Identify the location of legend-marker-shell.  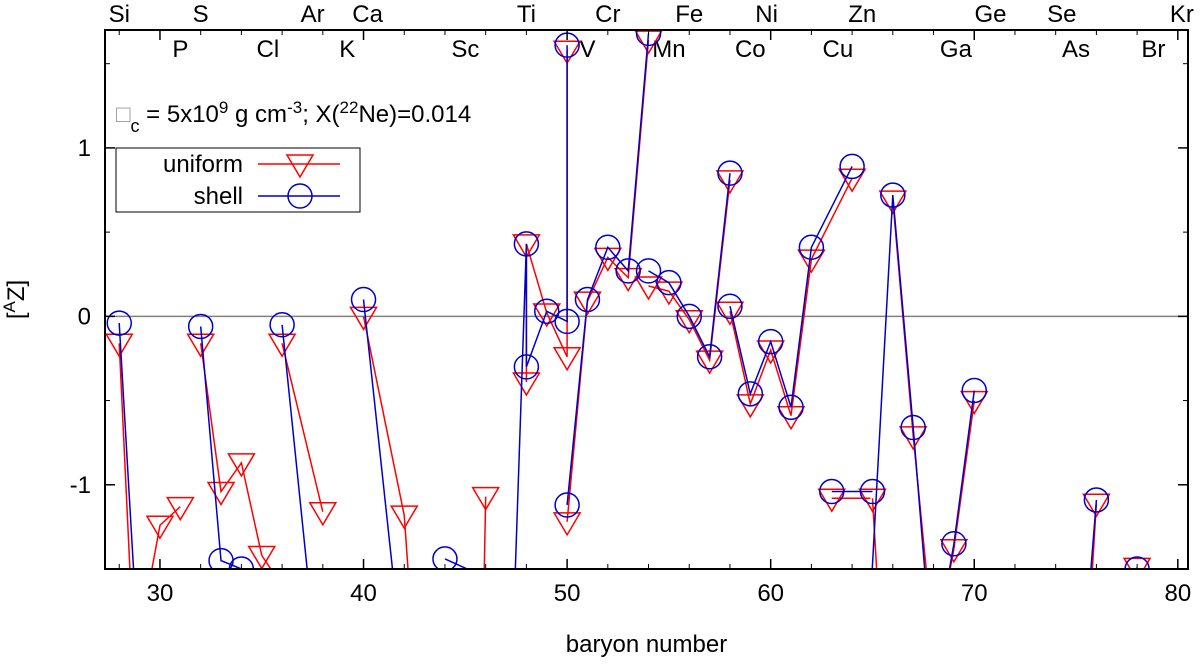
(300, 196).